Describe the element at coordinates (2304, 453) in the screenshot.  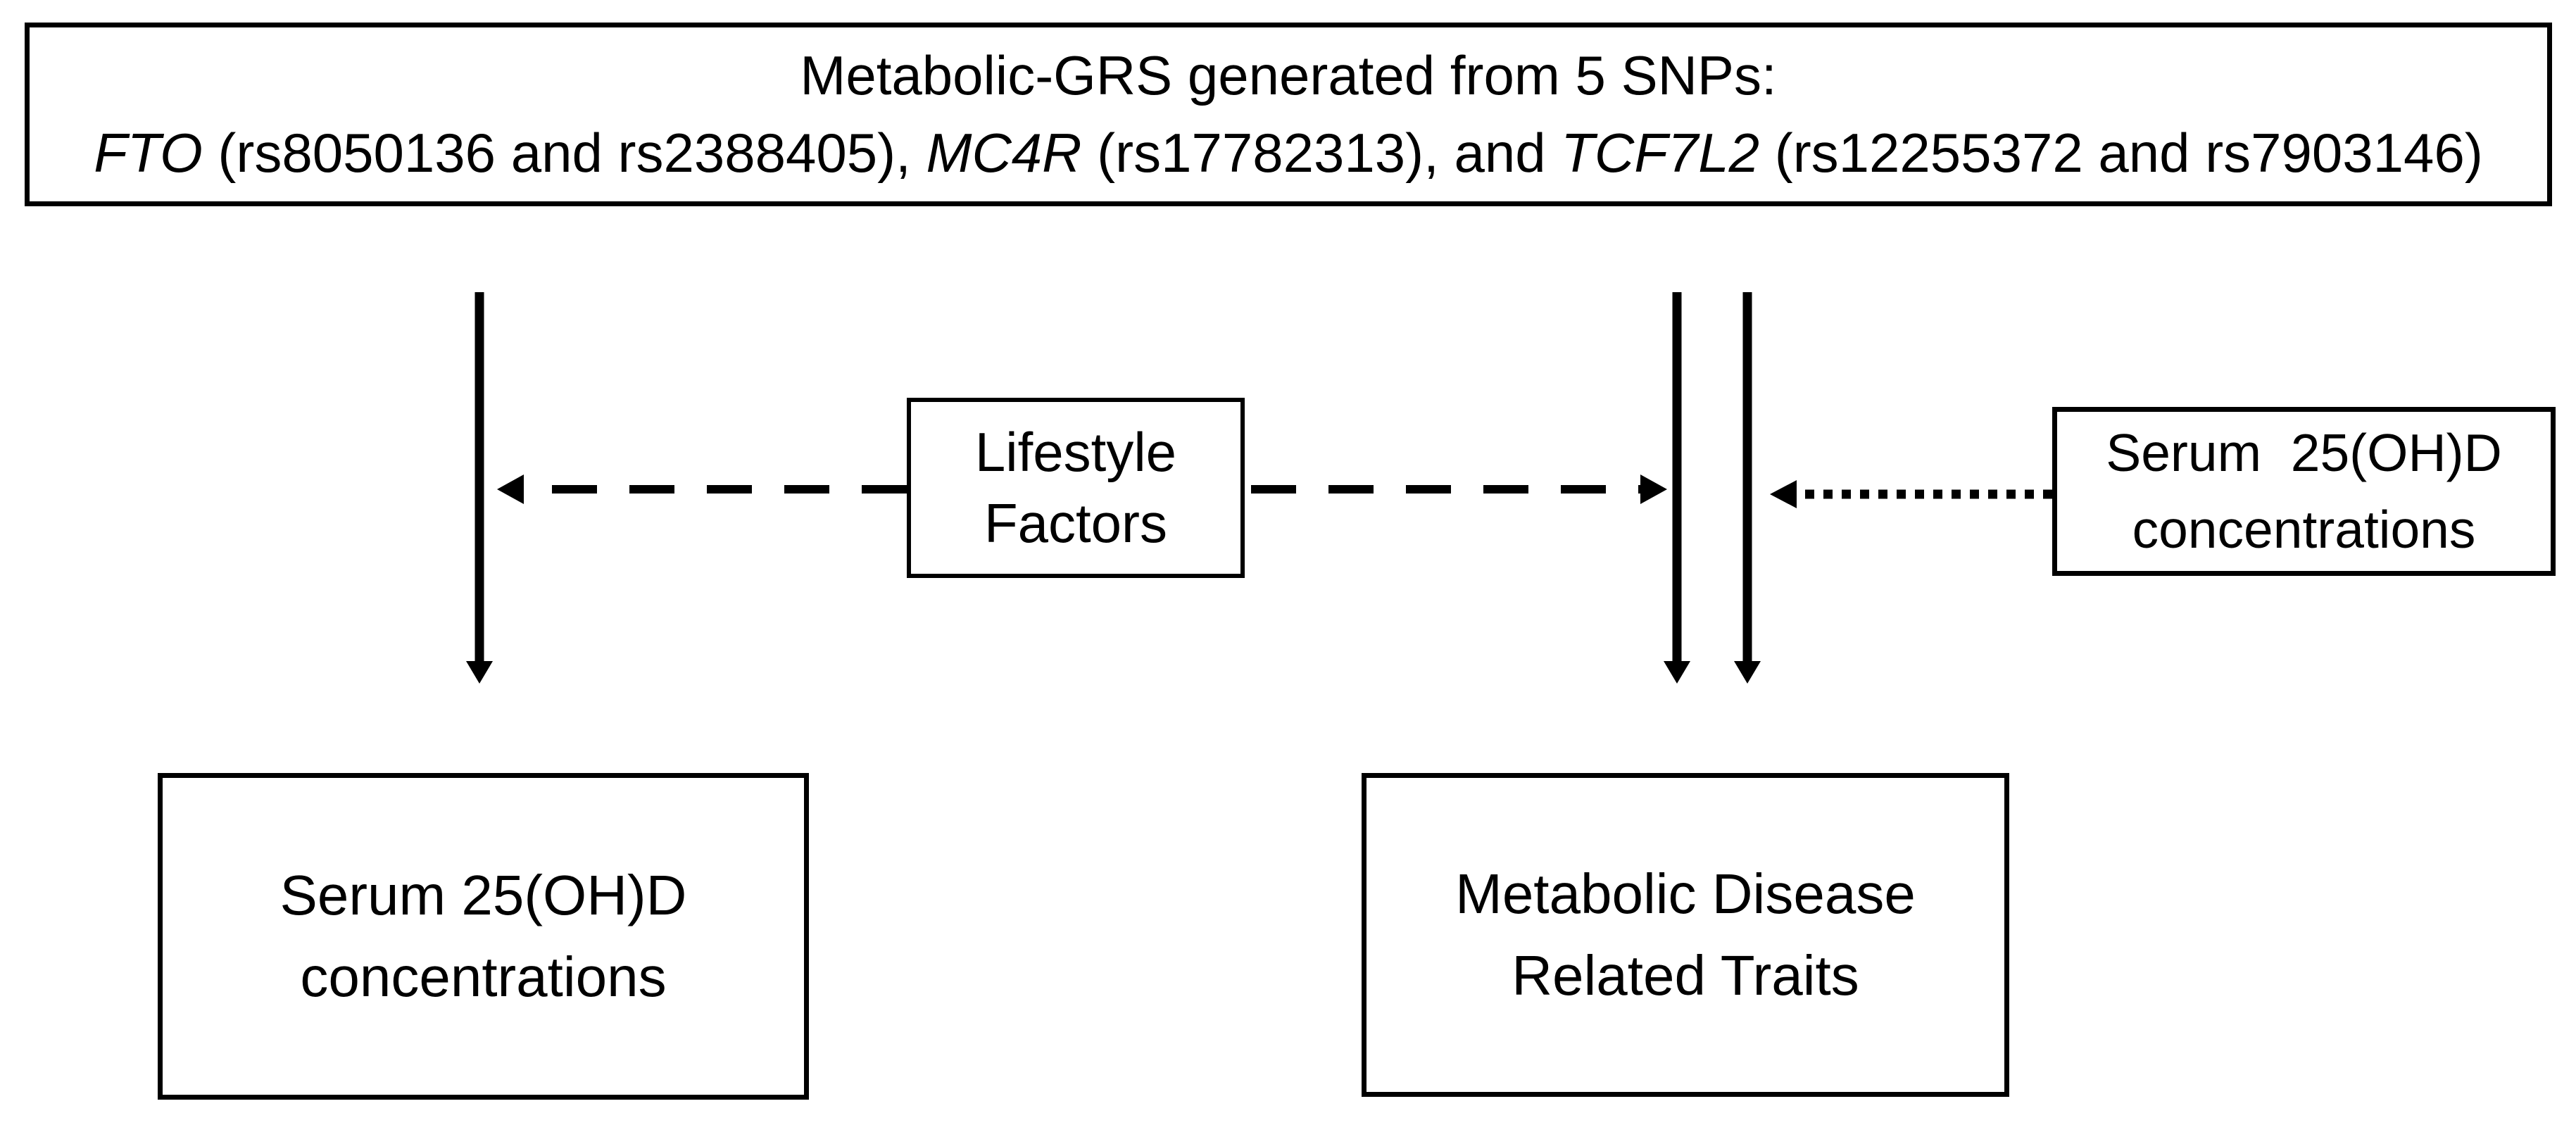
I see `serum-side-box-line1: Serum 25(OH)D` at that location.